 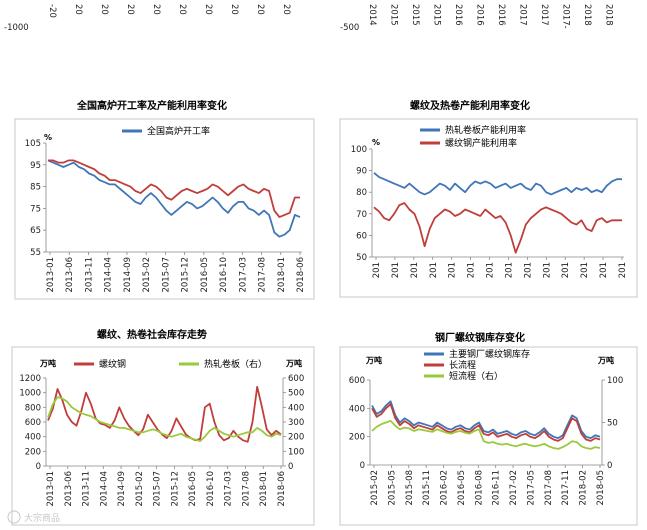 What do you see at coordinates (584, 488) in the screenshot?
I see `x-tick-label: 2018-02` at bounding box center [584, 488].